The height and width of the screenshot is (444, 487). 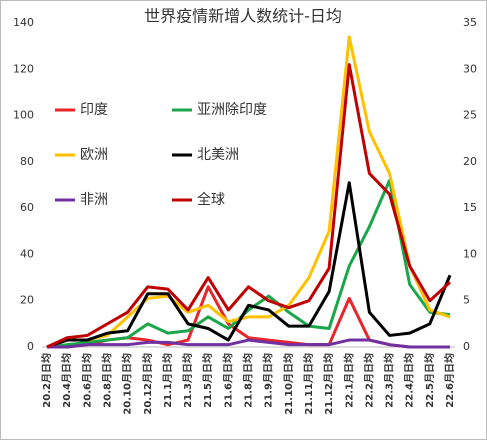 What do you see at coordinates (470, 253) in the screenshot?
I see `y2-tick-label: 10` at bounding box center [470, 253].